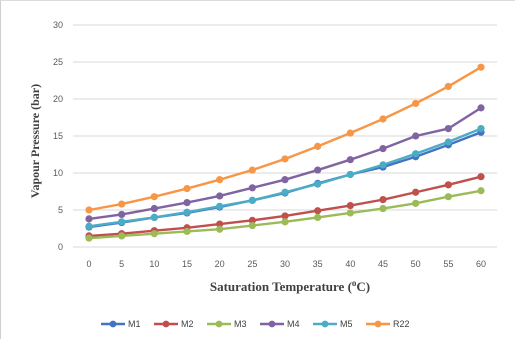 The height and width of the screenshot is (345, 515). Describe the element at coordinates (383, 264) in the screenshot. I see `x-tick-label: 45` at that location.